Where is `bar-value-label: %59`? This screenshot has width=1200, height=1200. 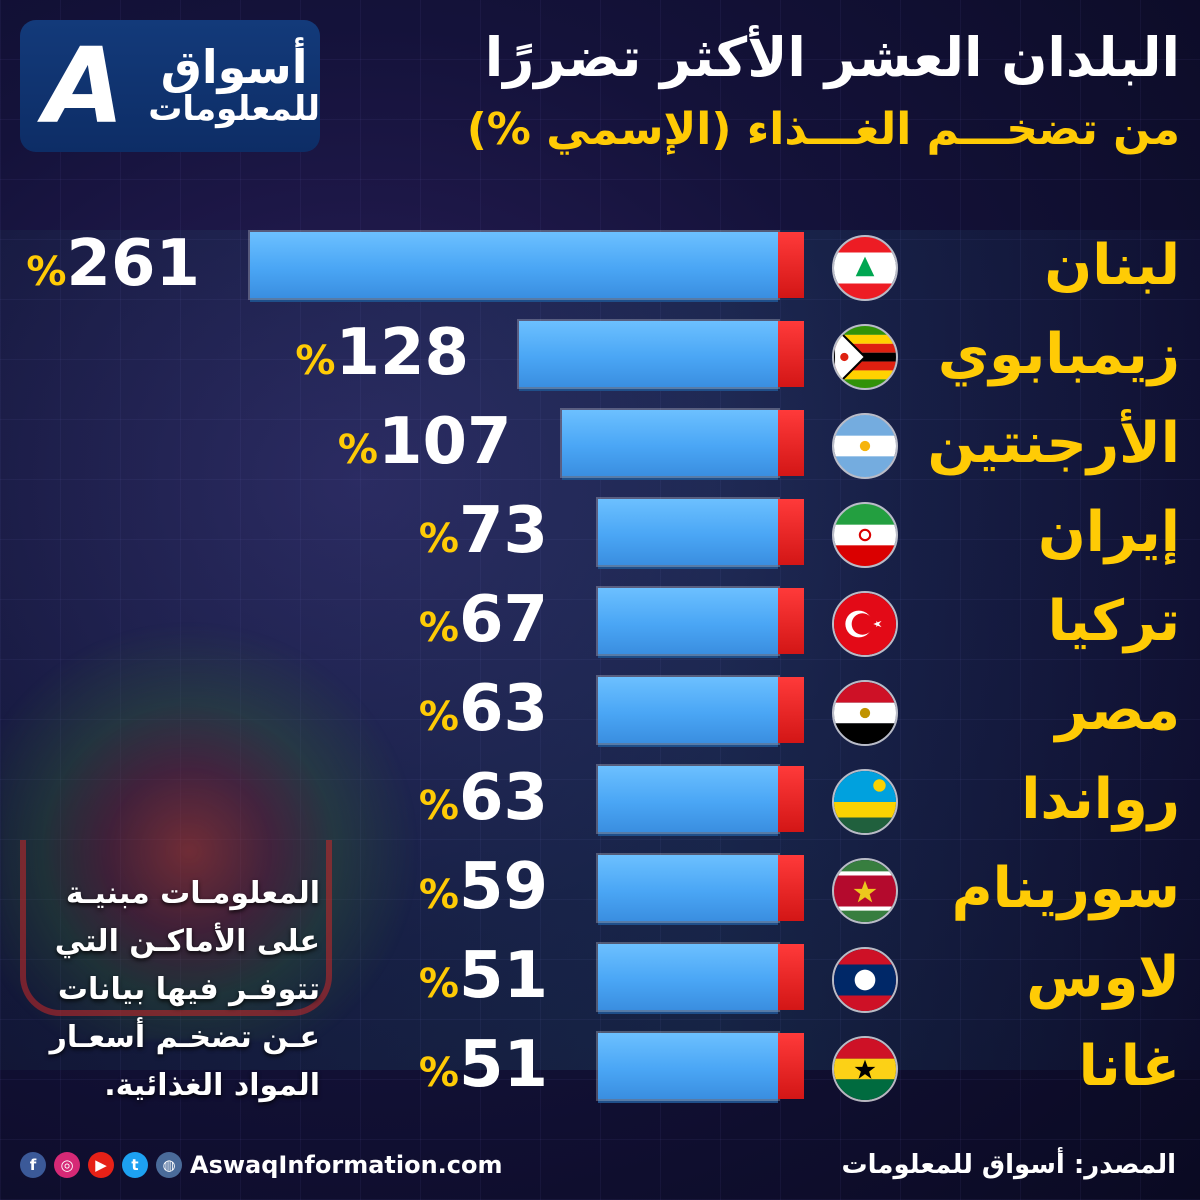 bar-value-label: %59 is located at coordinates (274, 886).